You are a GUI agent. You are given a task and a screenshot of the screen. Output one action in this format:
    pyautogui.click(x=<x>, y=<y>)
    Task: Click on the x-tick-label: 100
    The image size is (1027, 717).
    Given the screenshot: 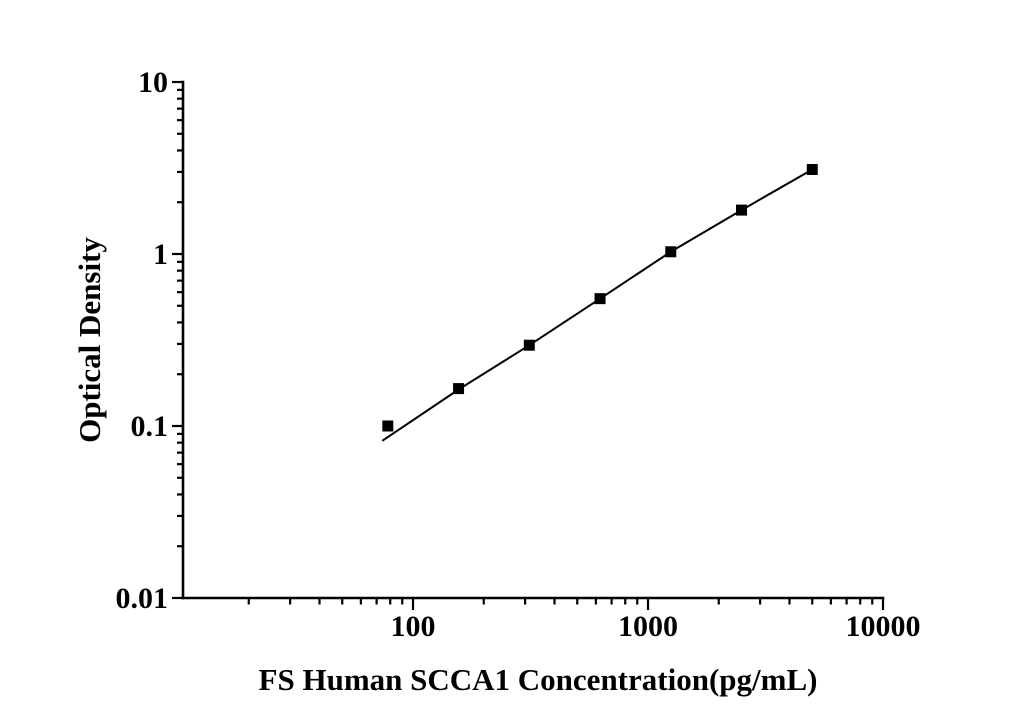 What is the action you would take?
    pyautogui.click(x=413, y=626)
    